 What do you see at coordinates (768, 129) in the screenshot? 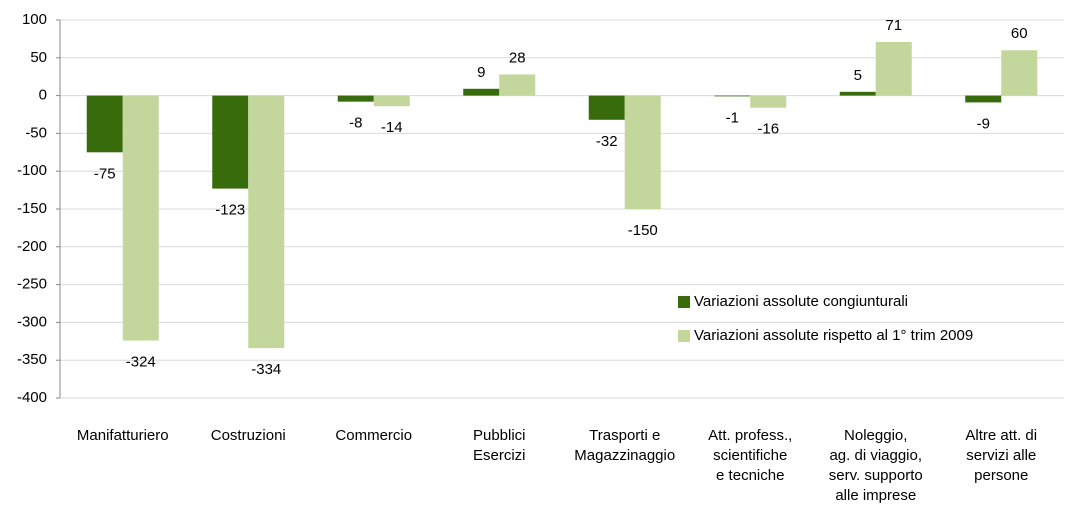
I see `data-label: -16` at bounding box center [768, 129].